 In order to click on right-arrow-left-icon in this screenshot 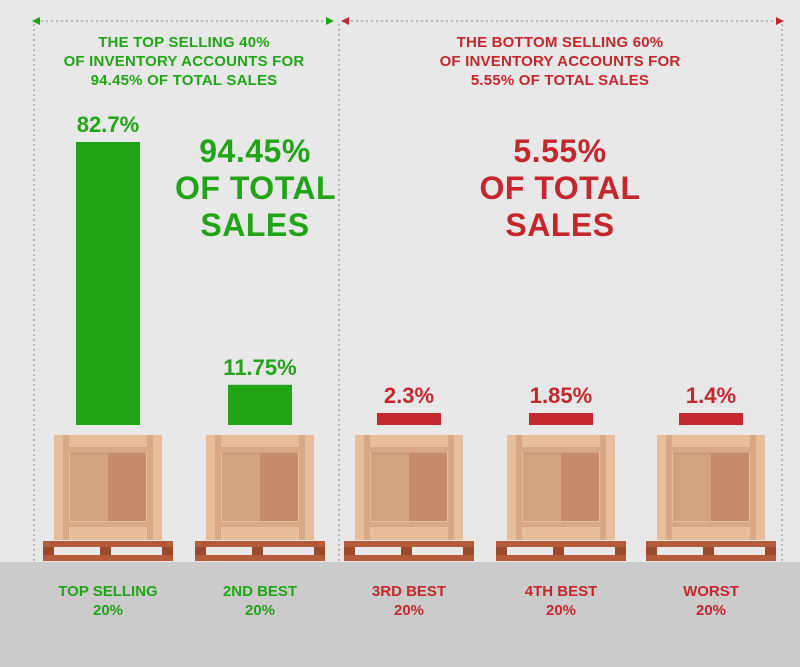, I will do `click(345, 21)`.